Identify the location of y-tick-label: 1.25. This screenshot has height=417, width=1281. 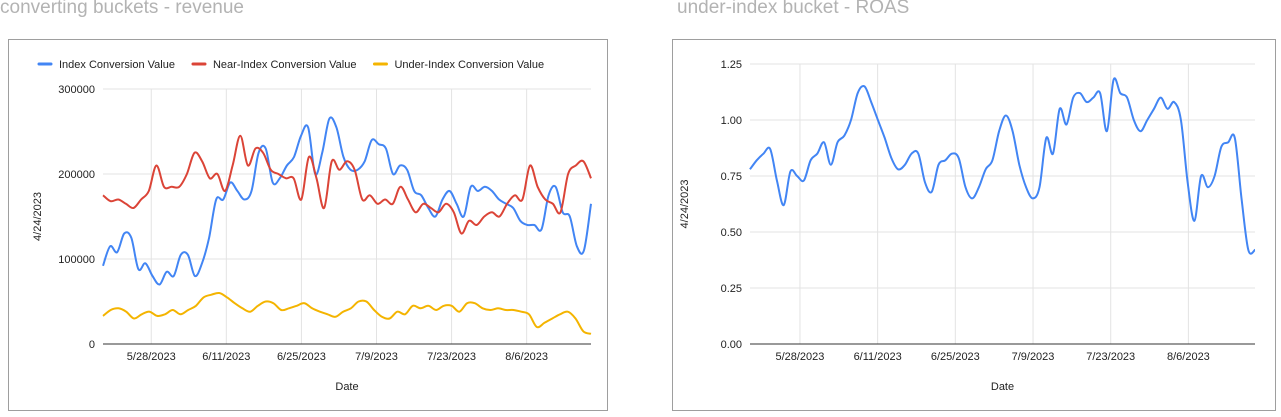
(731, 65).